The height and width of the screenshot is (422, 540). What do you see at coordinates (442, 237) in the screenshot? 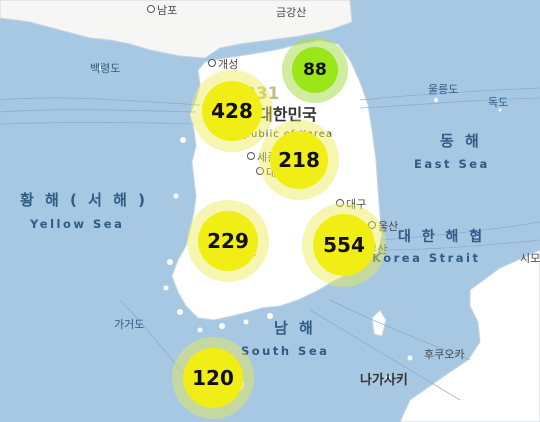
I see `strait-label-korea-ko: 대 한 해 협` at bounding box center [442, 237].